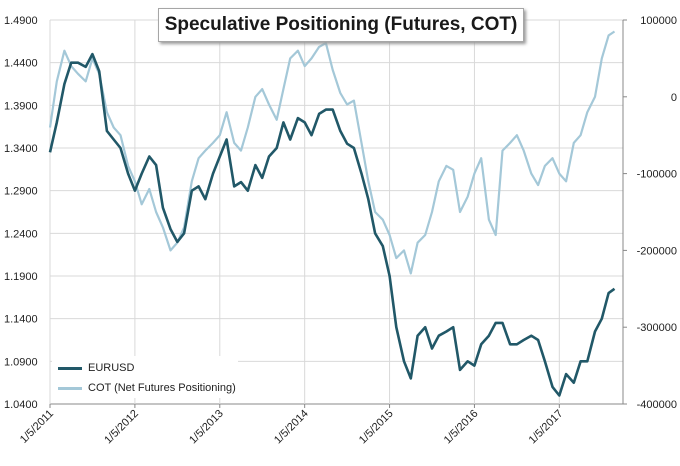 The height and width of the screenshot is (466, 680). I want to click on left-tick-label: 1.1900, so click(21, 277).